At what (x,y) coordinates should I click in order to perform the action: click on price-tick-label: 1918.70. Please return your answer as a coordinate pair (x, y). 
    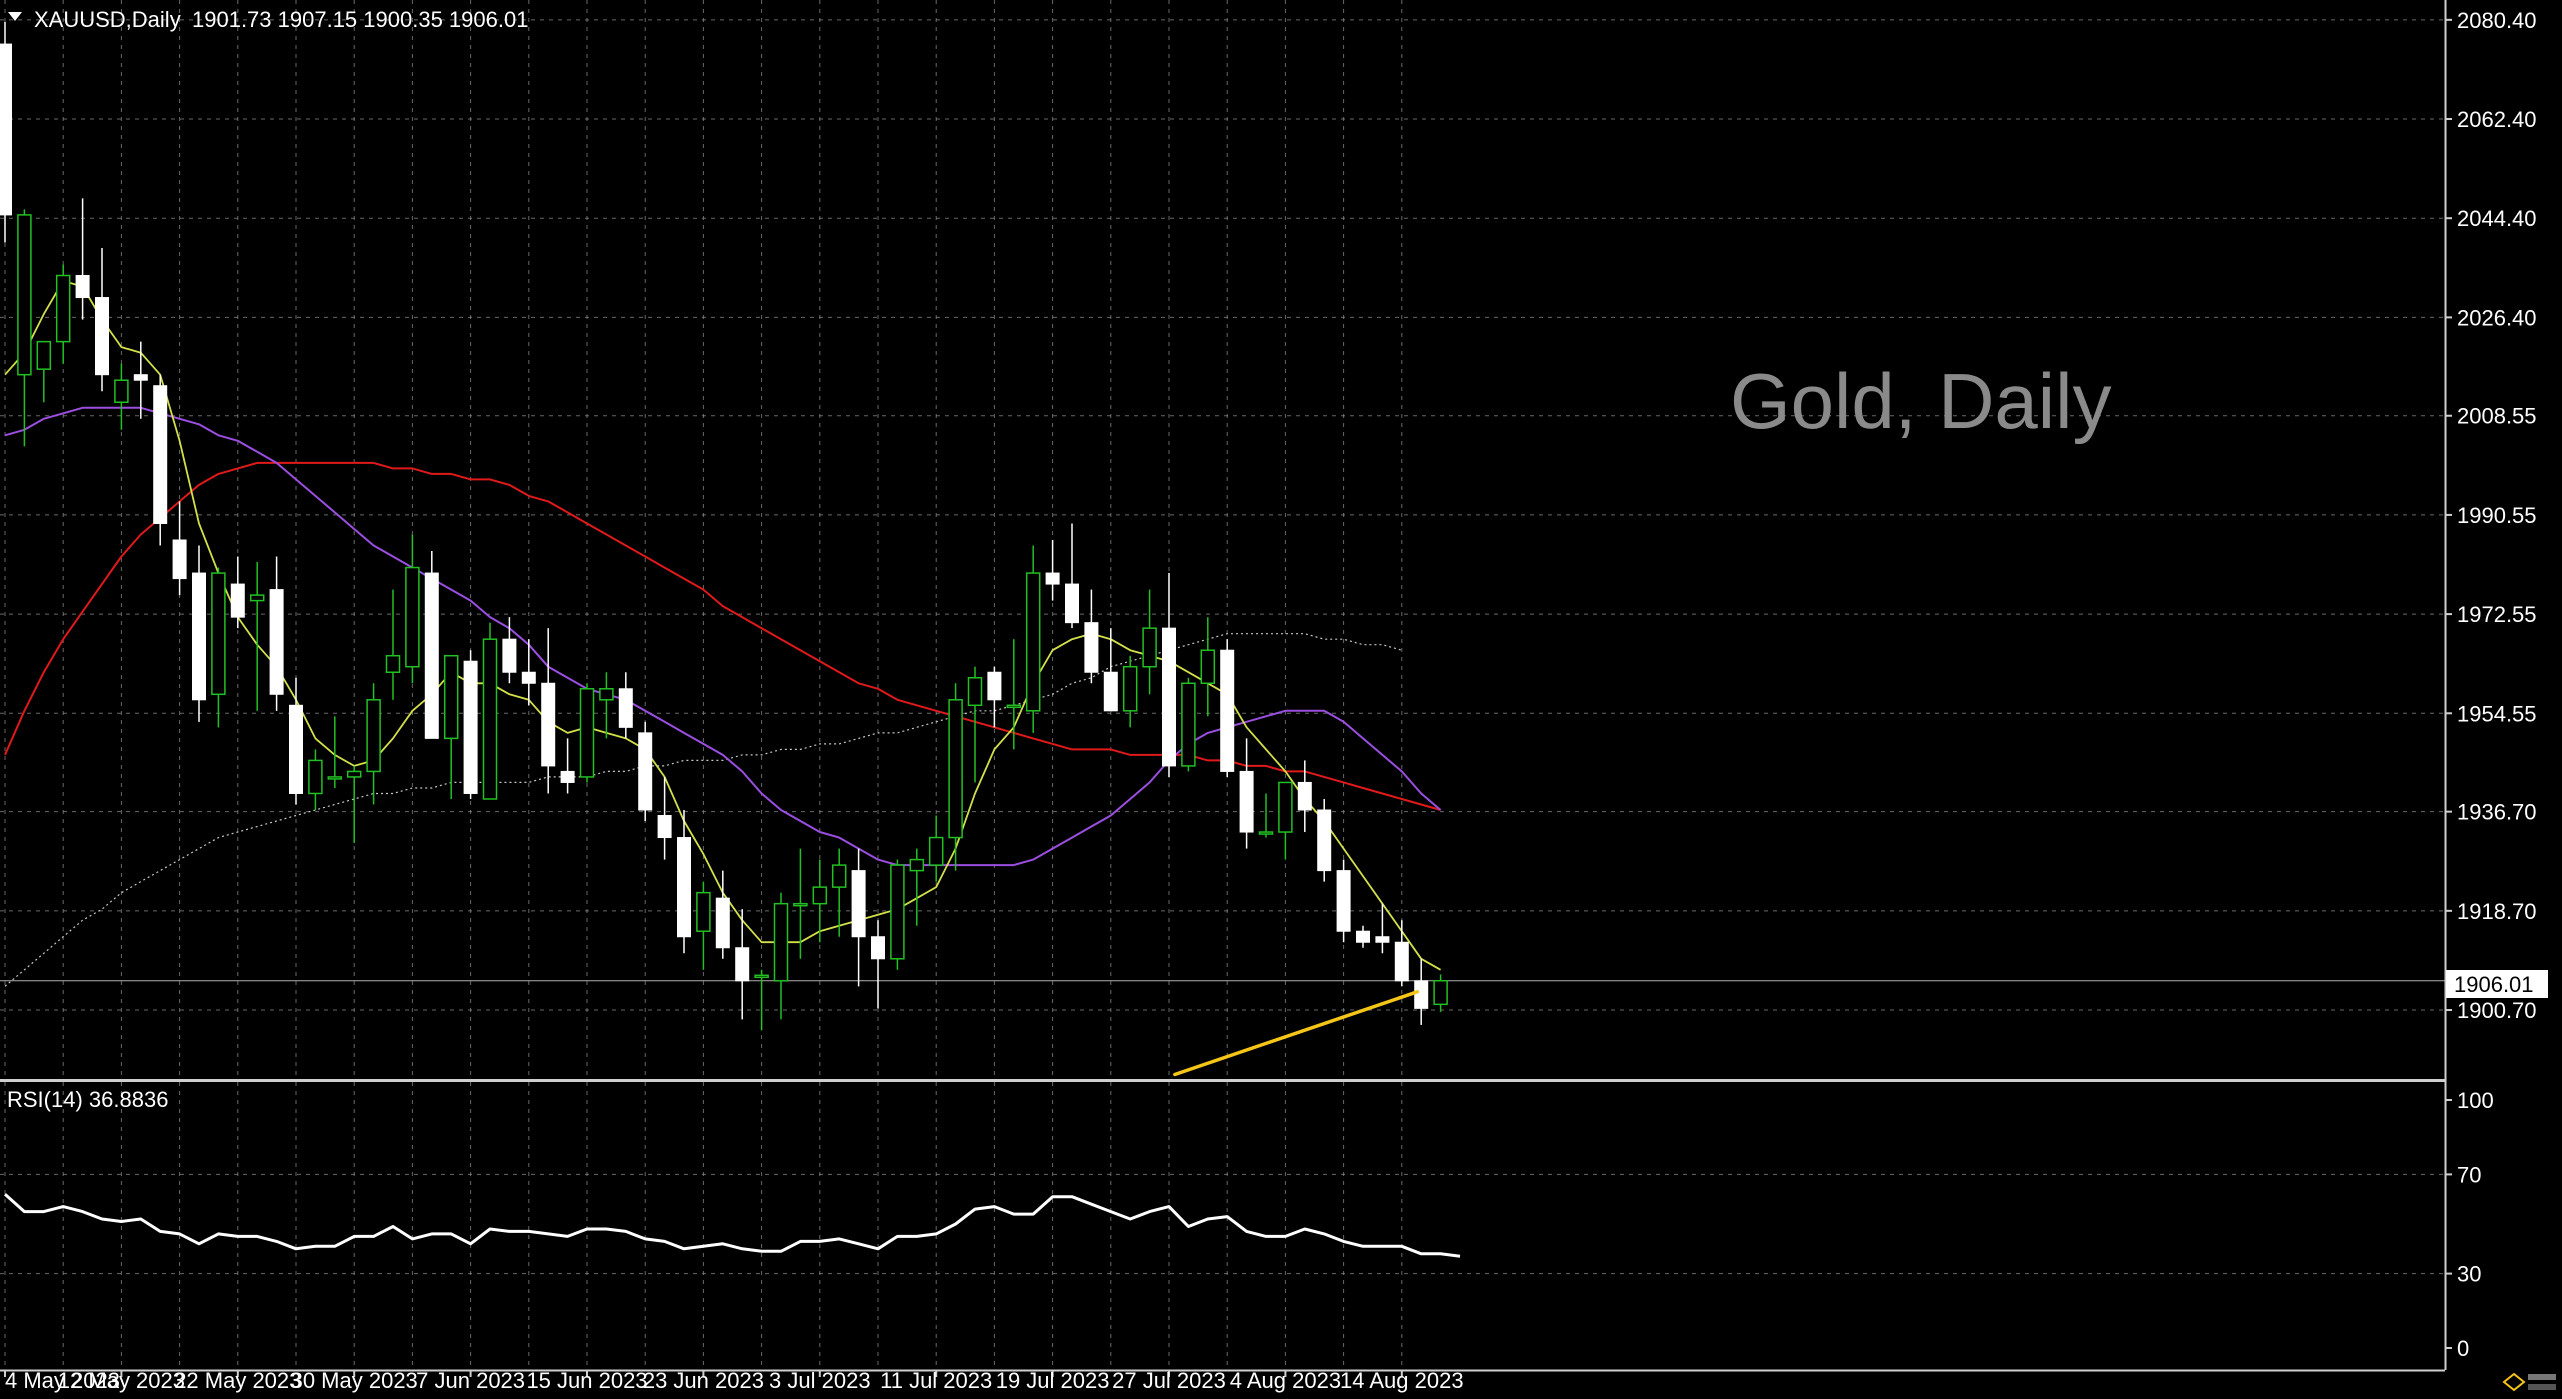
    Looking at the image, I should click on (2497, 911).